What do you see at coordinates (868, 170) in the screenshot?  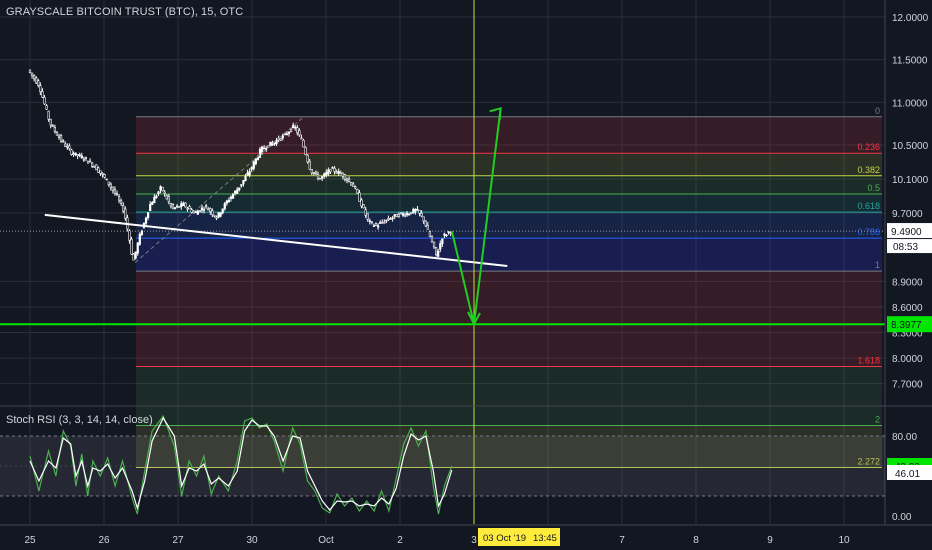 I see `fib-level-label: 0.382` at bounding box center [868, 170].